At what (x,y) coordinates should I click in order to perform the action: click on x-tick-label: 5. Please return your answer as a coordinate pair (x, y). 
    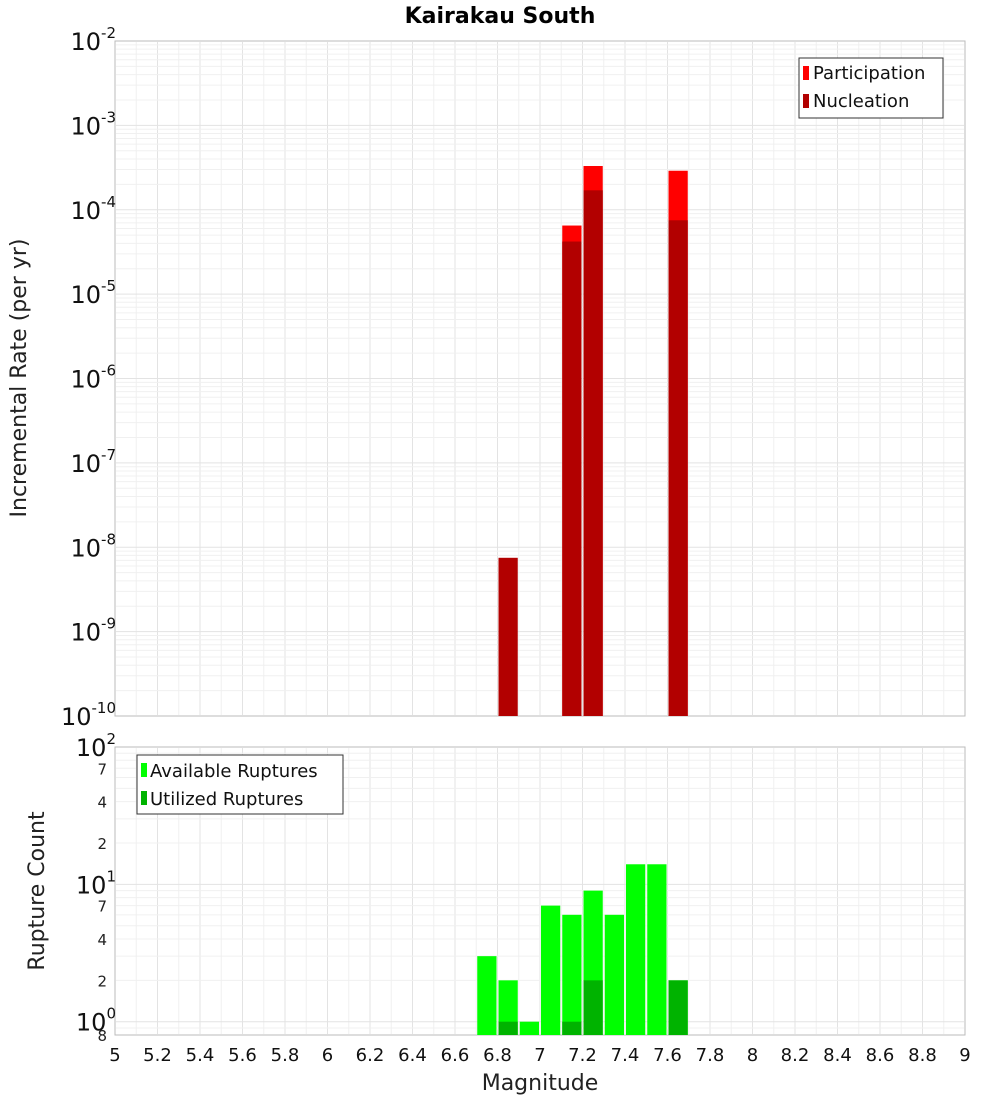
    Looking at the image, I should click on (114, 1055).